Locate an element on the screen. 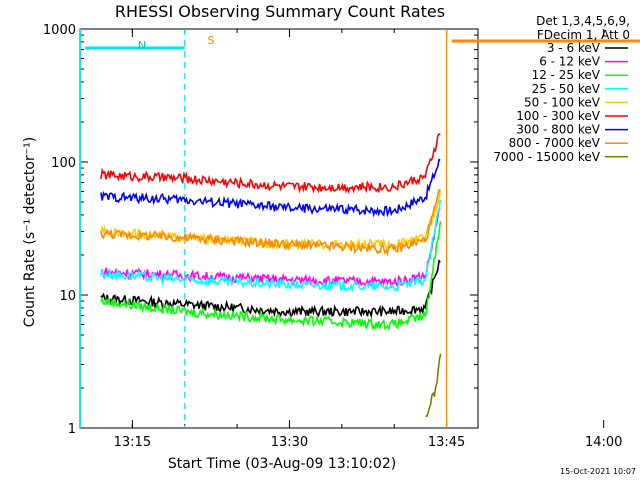 The image size is (640, 480). chart-title: RHESSI Observing Summary Count Rates is located at coordinates (280, 11).